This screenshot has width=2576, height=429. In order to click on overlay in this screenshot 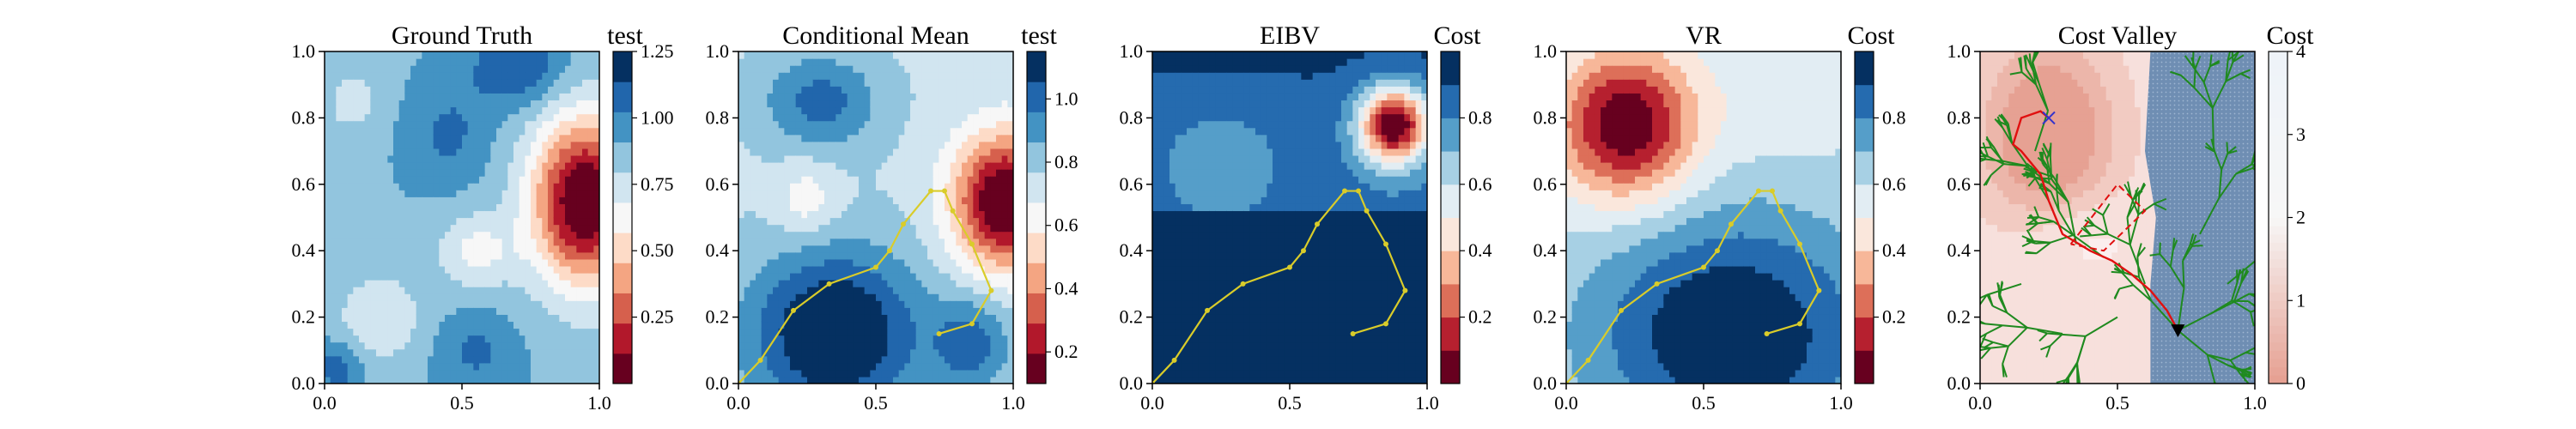, I will do `click(866, 286)`.